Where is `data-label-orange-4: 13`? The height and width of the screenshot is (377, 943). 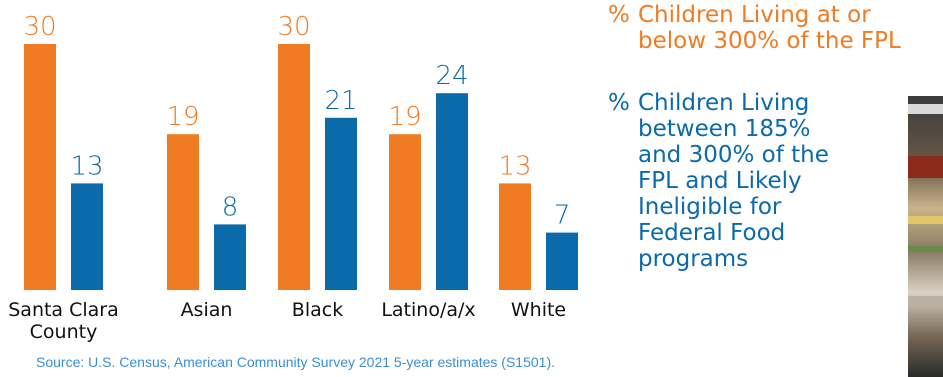
data-label-orange-4: 13 is located at coordinates (514, 166).